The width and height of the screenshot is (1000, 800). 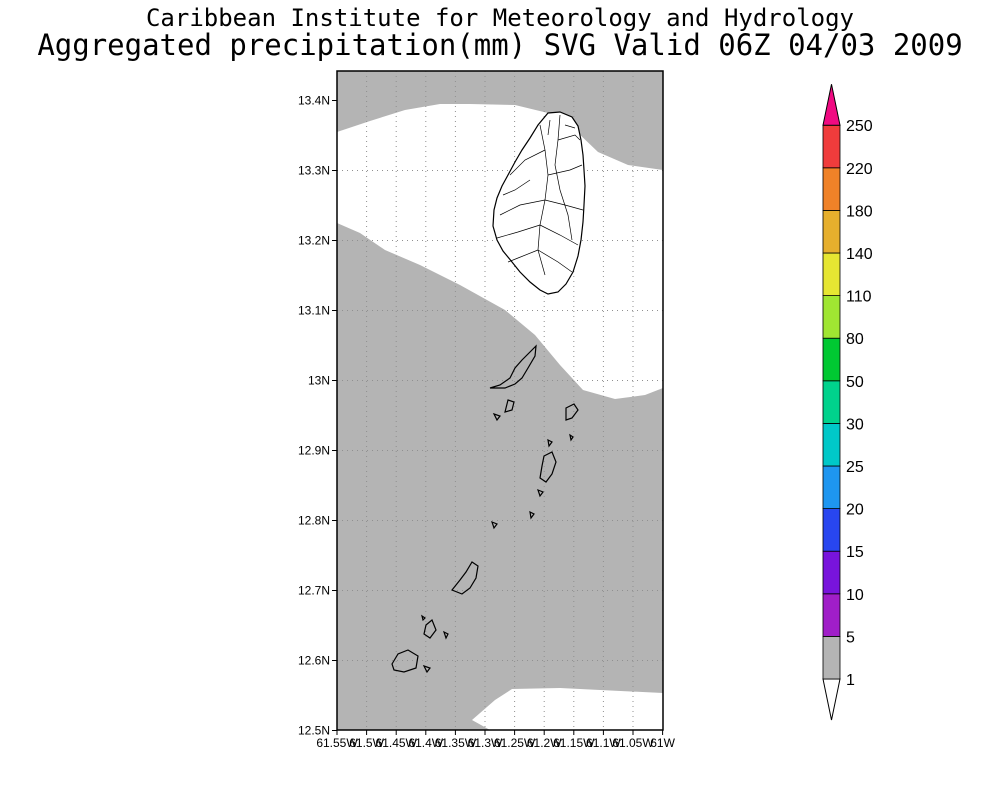 I want to click on lon-tick-label: 61.3W, so click(x=485, y=743).